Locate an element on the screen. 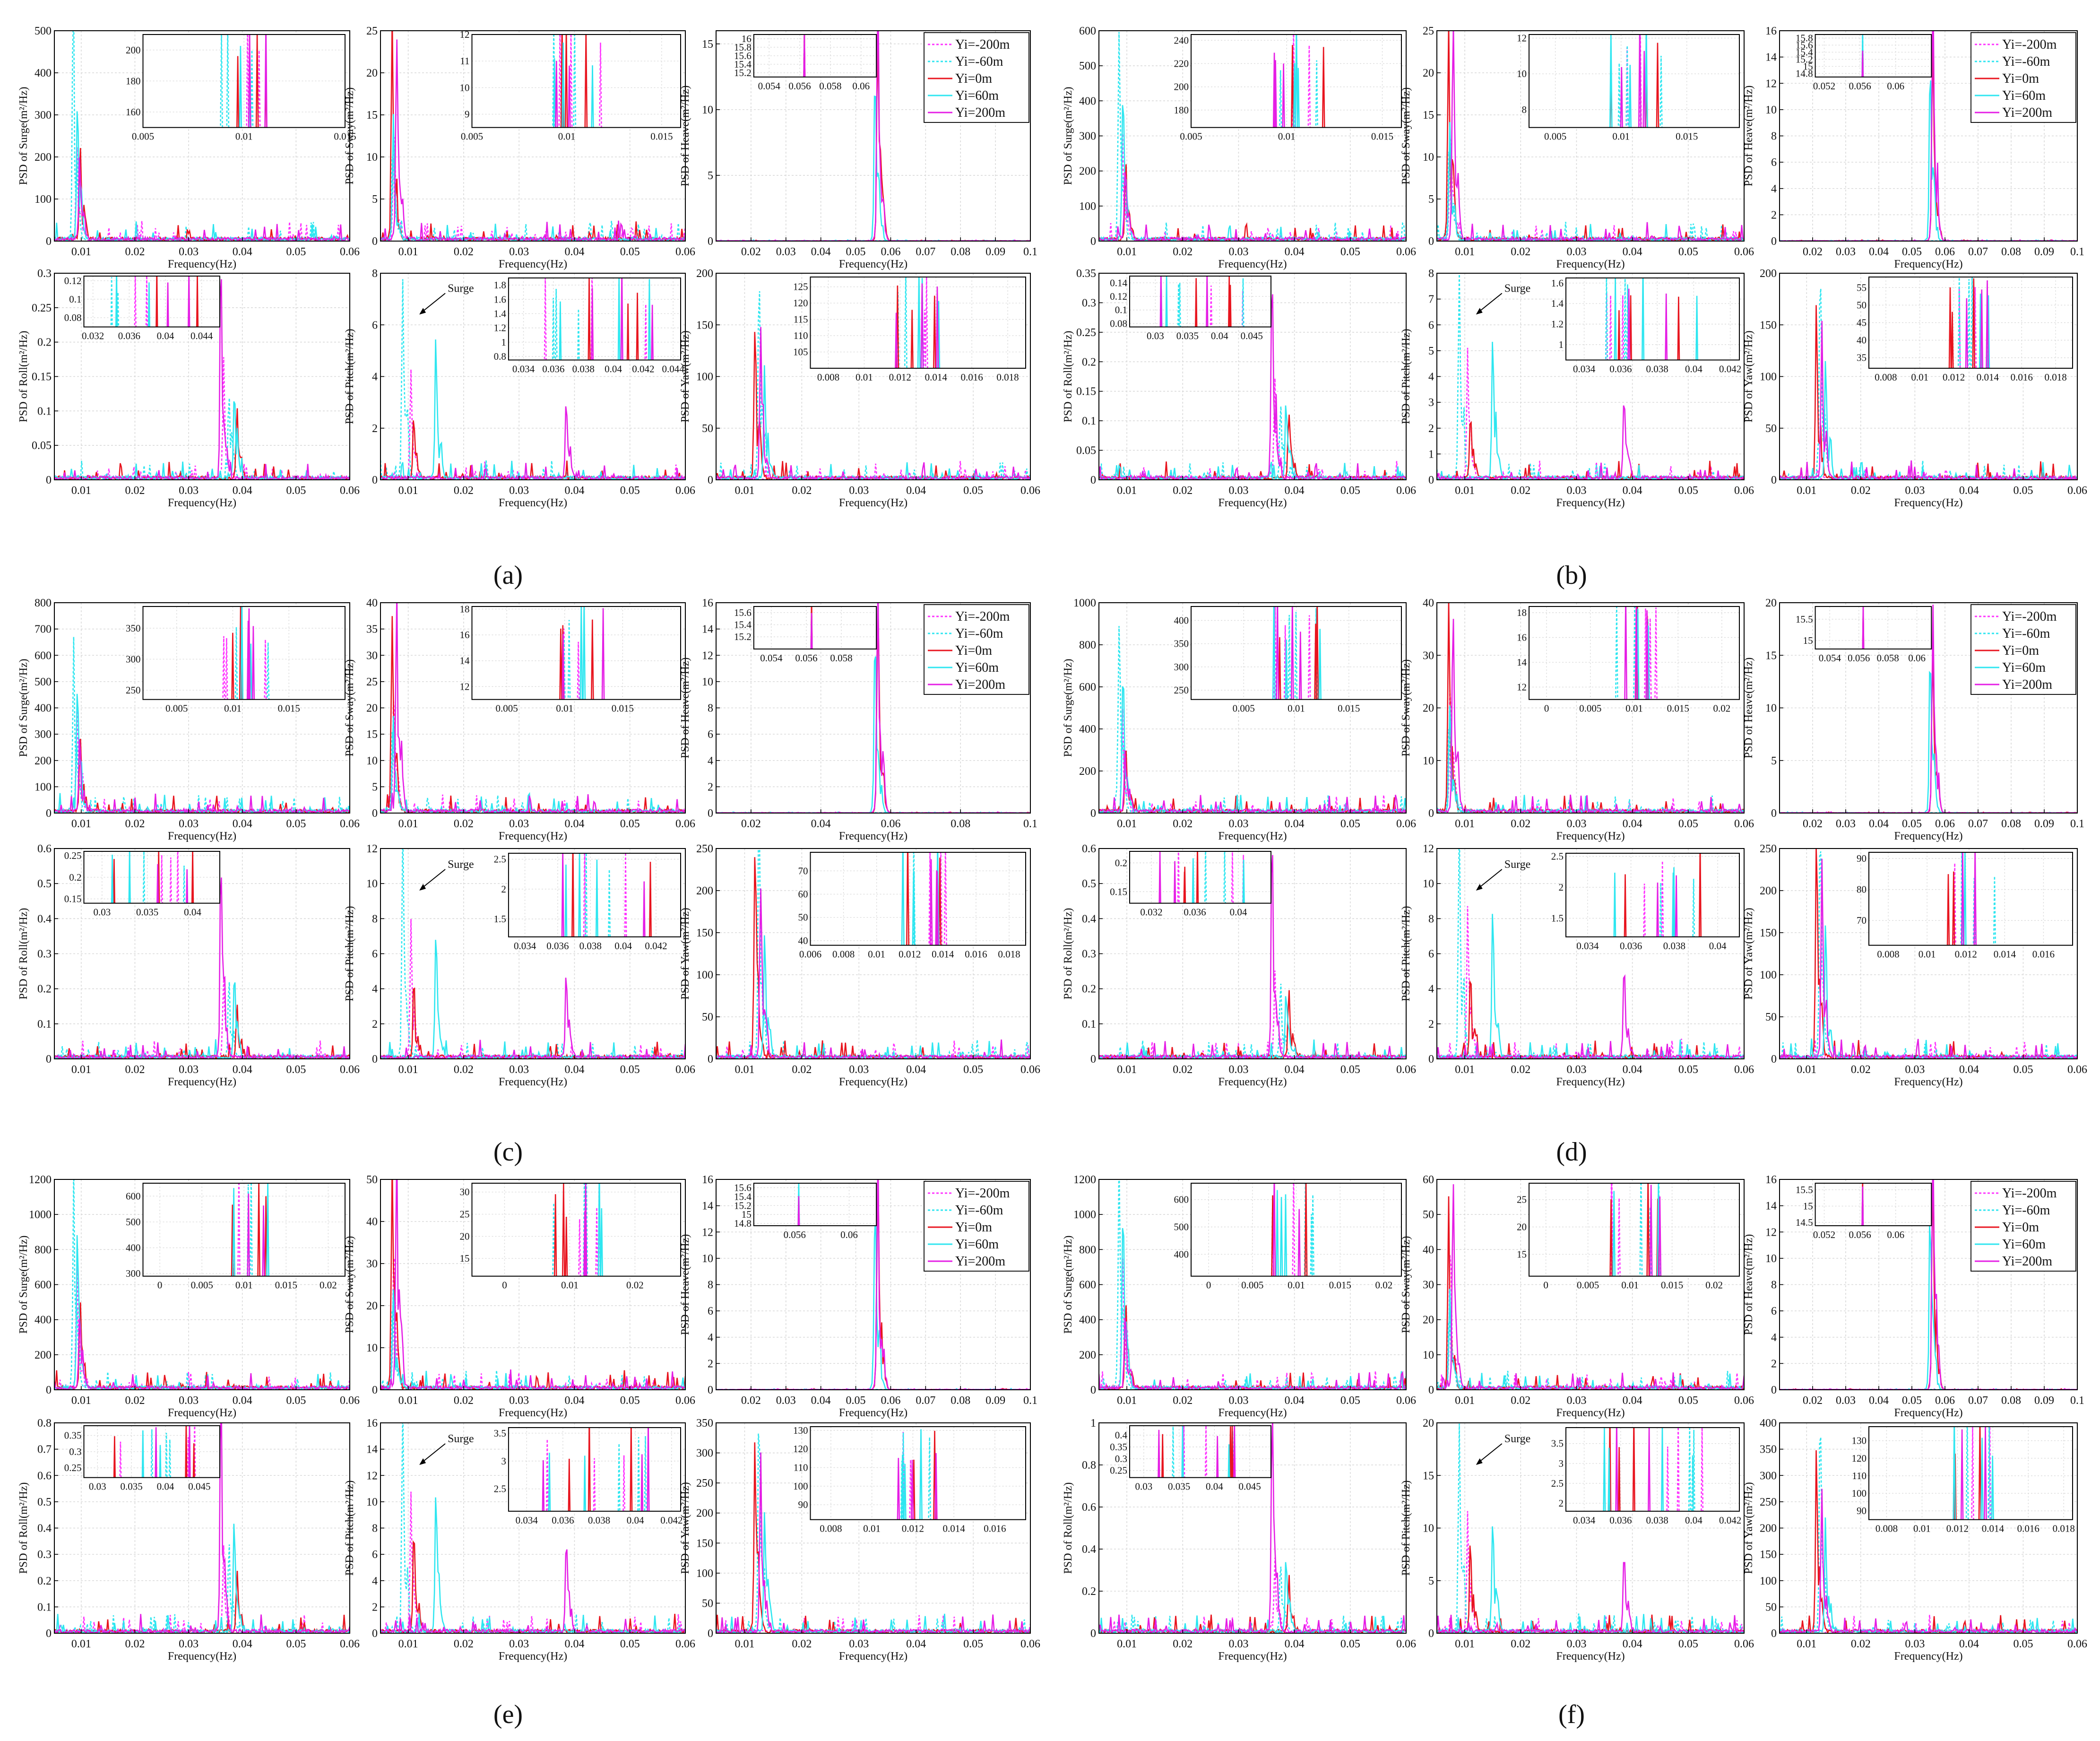 The height and width of the screenshot is (1741, 2100). inset-y-tick-label: 8 is located at coordinates (1524, 109).